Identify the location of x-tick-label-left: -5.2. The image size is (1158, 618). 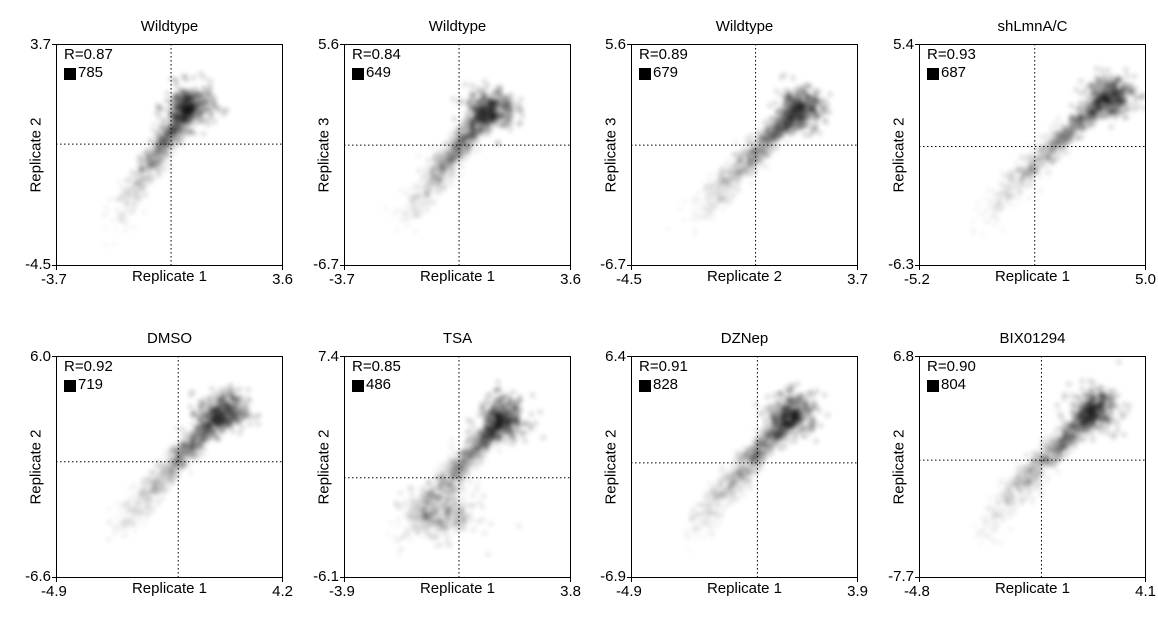
(917, 279).